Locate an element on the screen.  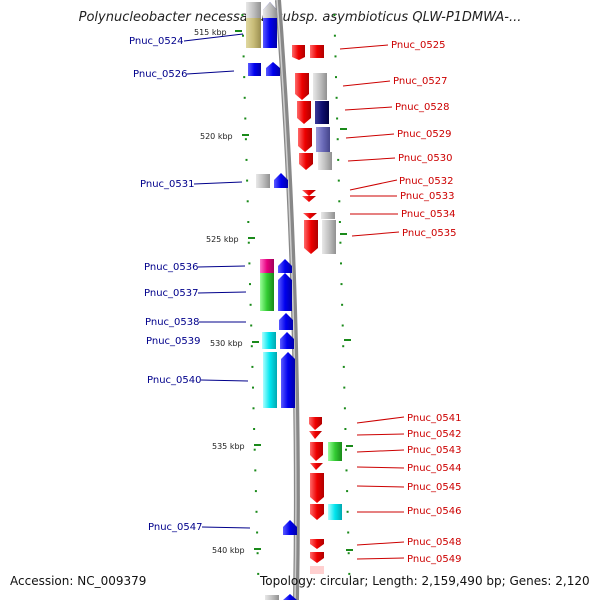
label-pnuc-0545: Pnuc_0545 is located at coordinates (434, 487).